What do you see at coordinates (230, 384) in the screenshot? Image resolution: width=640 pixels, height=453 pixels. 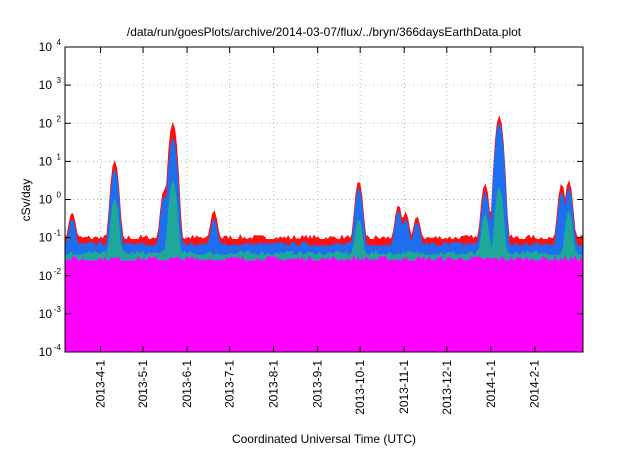 I see `x-tick-label: 2013-7-1` at bounding box center [230, 384].